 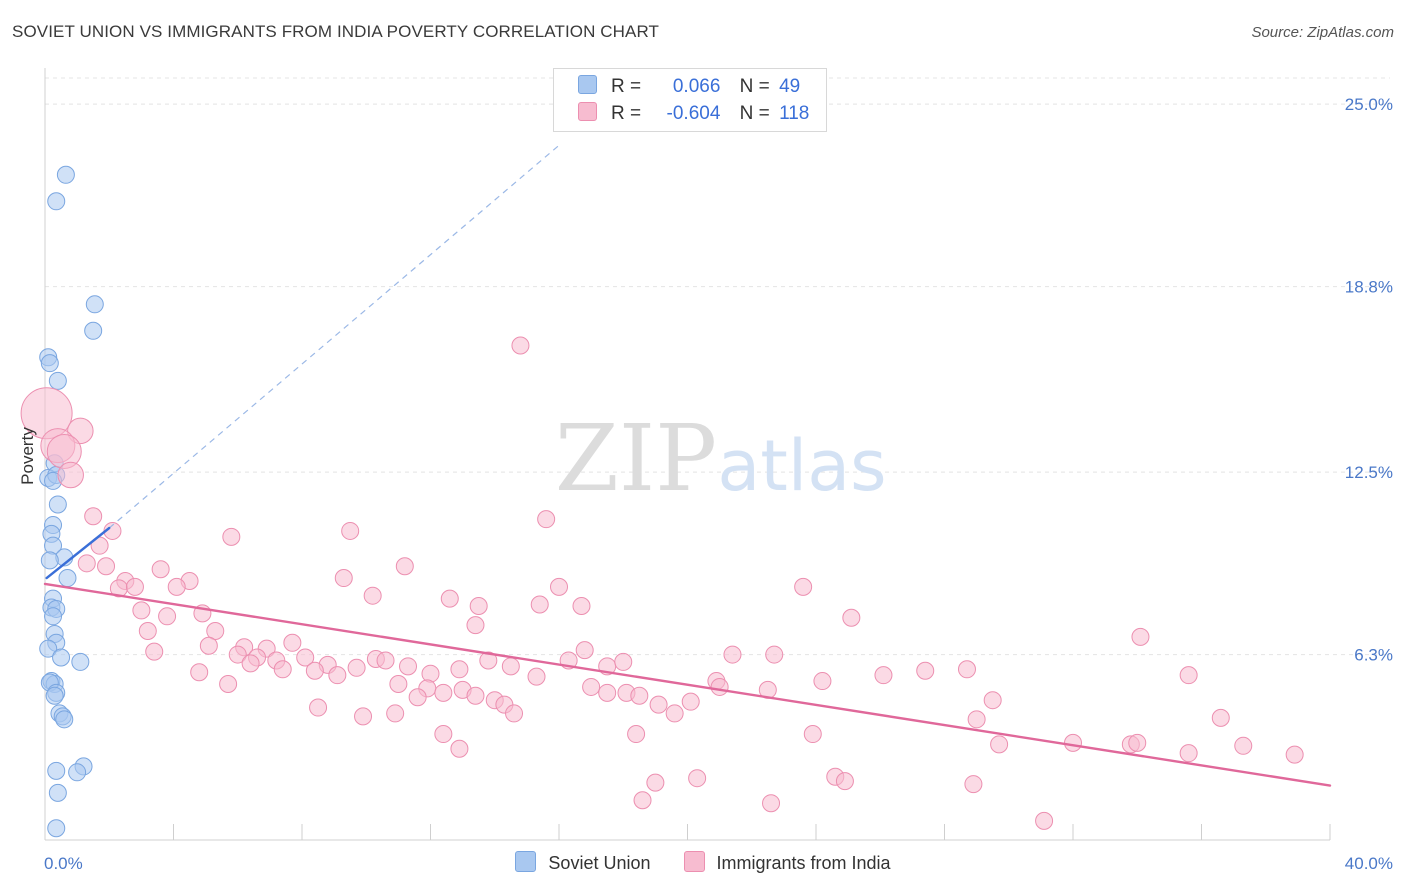 I want to click on x-tick-label-max: 40.0%, so click(x=1369, y=863).